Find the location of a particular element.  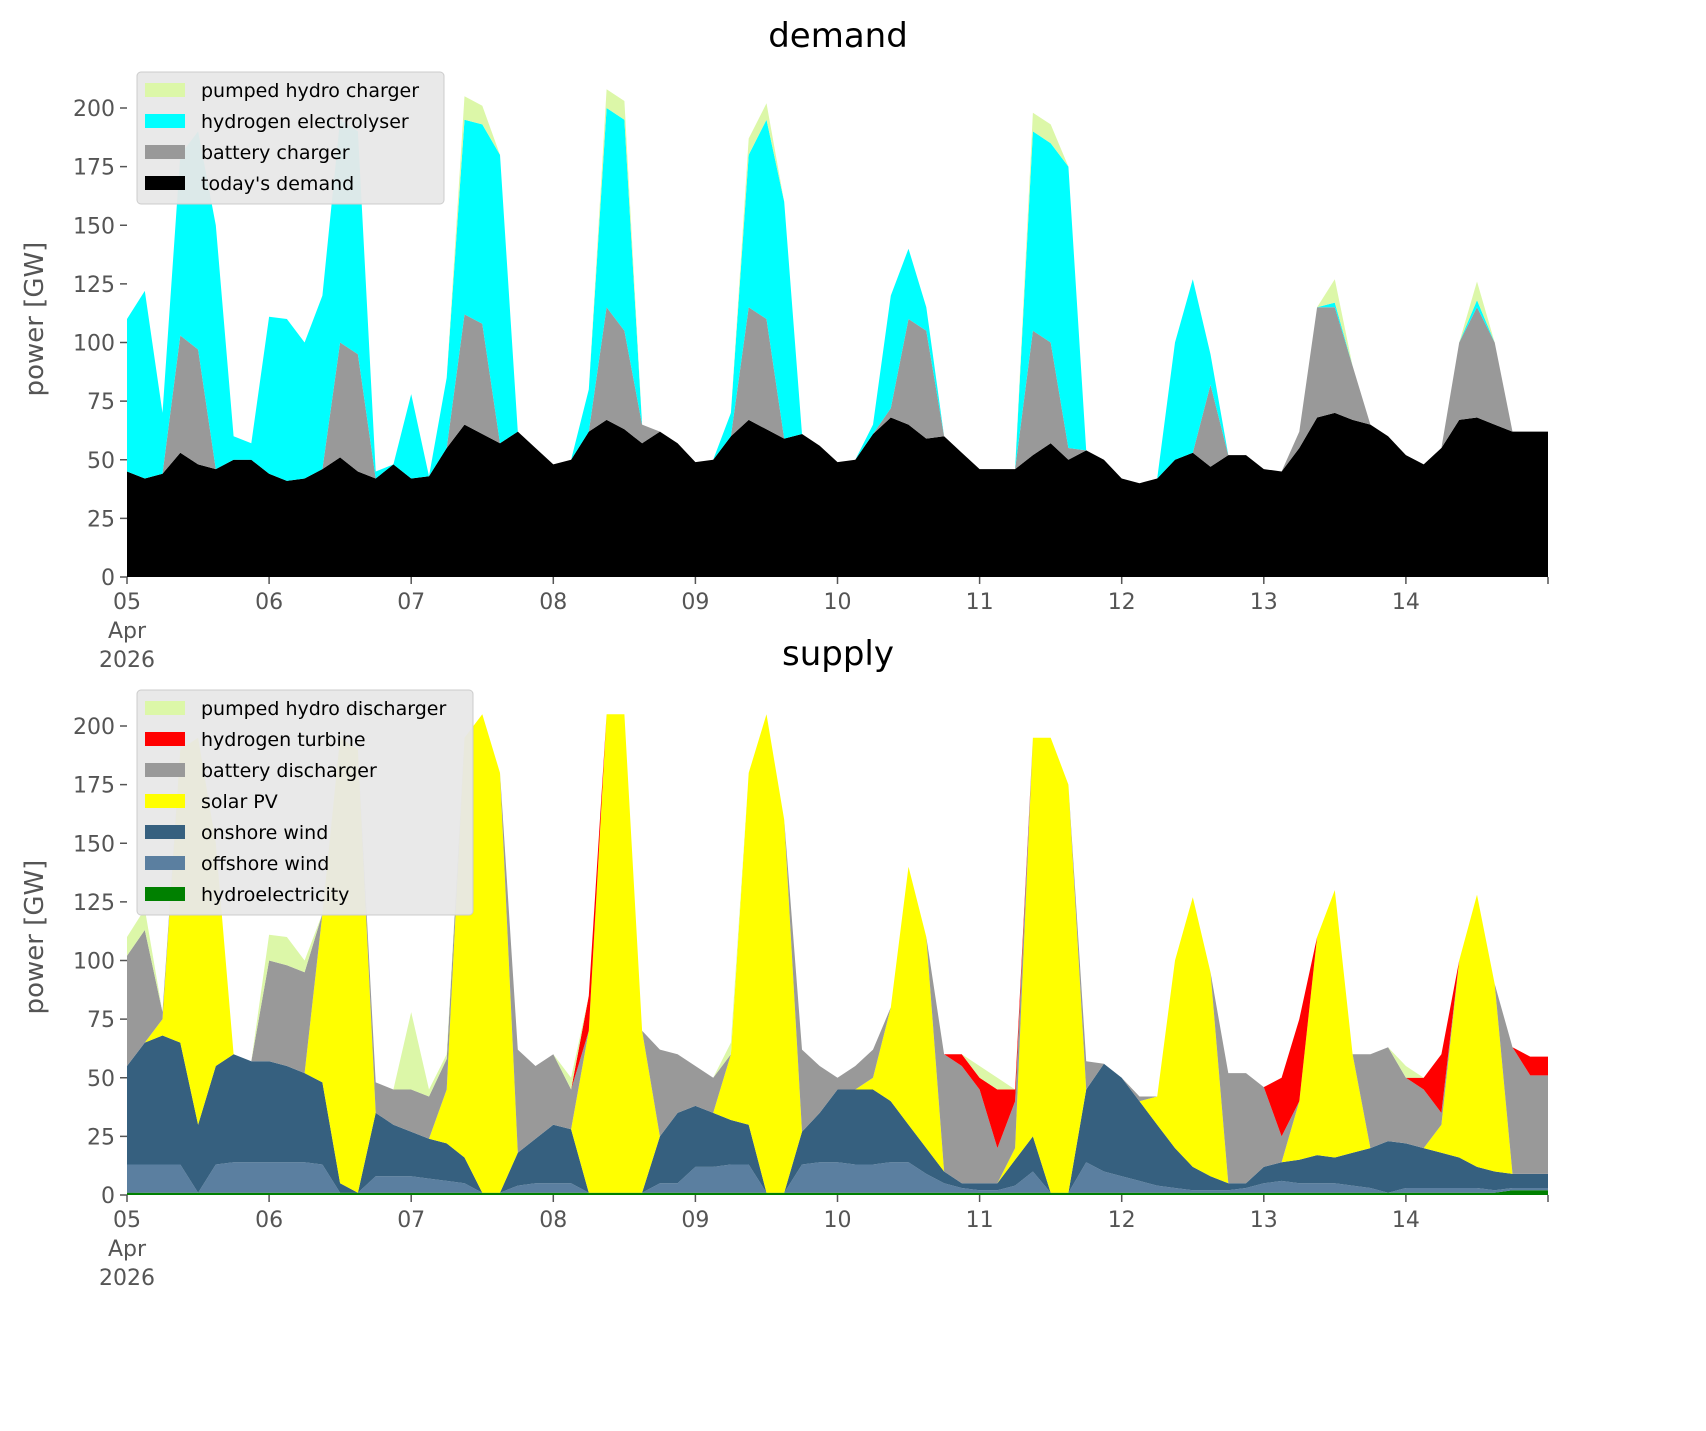

supply-legend-item: solar PV is located at coordinates (211, 802).